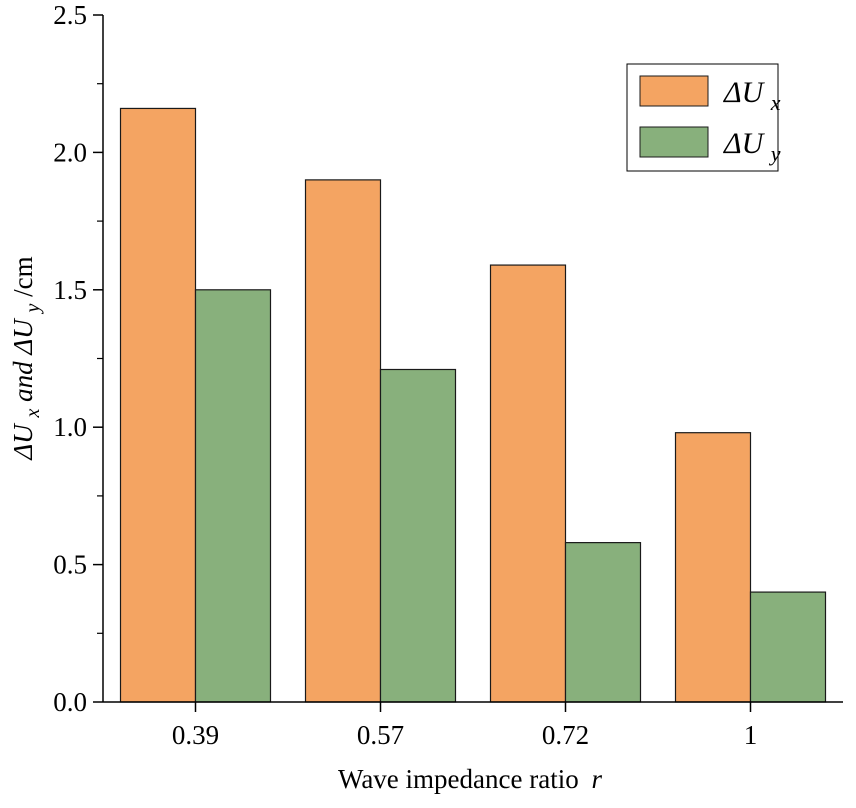 This screenshot has height=808, width=856. Describe the element at coordinates (775, 102) in the screenshot. I see `legend-label-dux-sub: x` at that location.